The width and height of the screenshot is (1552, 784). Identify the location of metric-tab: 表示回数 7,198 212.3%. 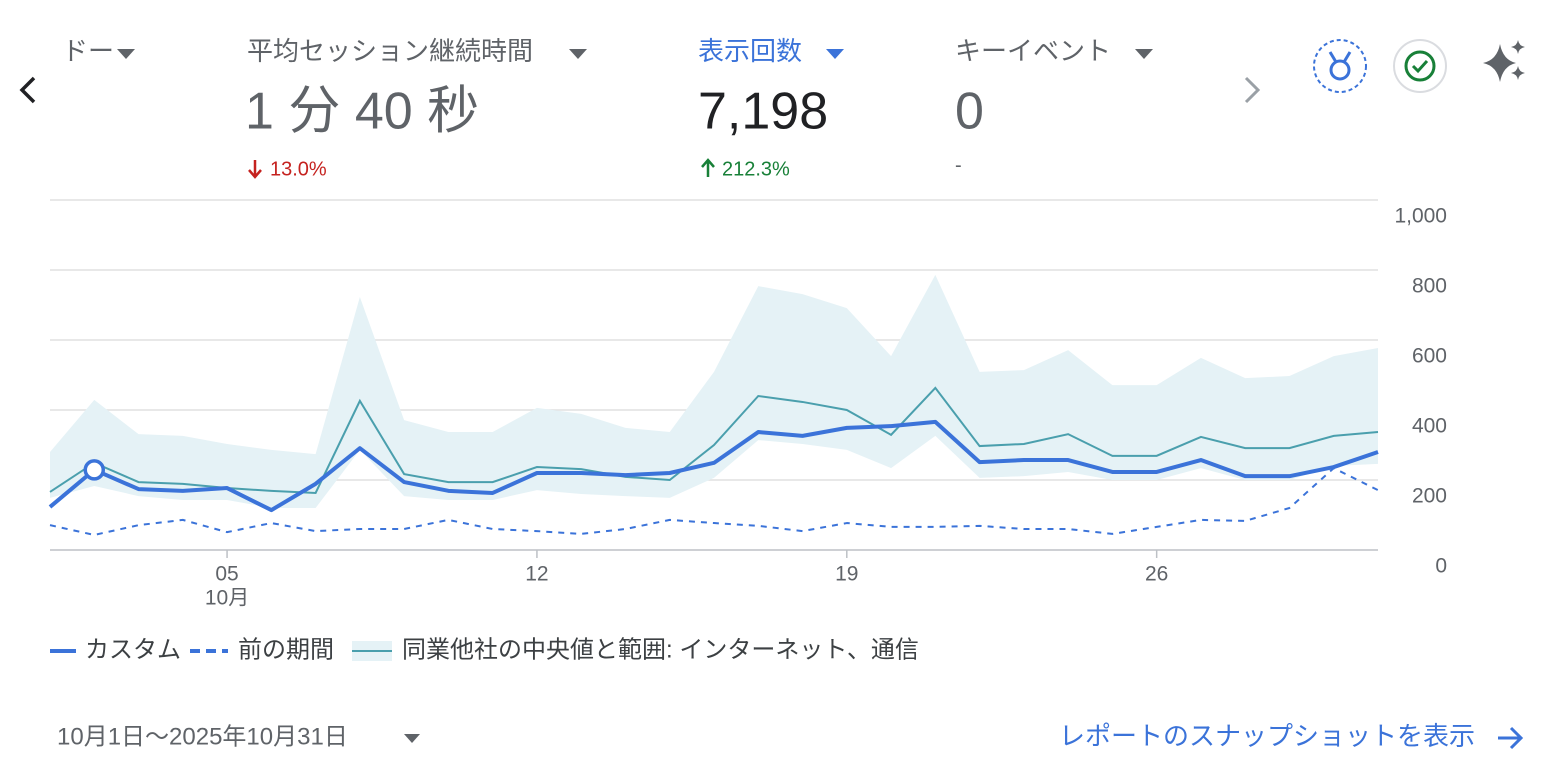
(771, 108).